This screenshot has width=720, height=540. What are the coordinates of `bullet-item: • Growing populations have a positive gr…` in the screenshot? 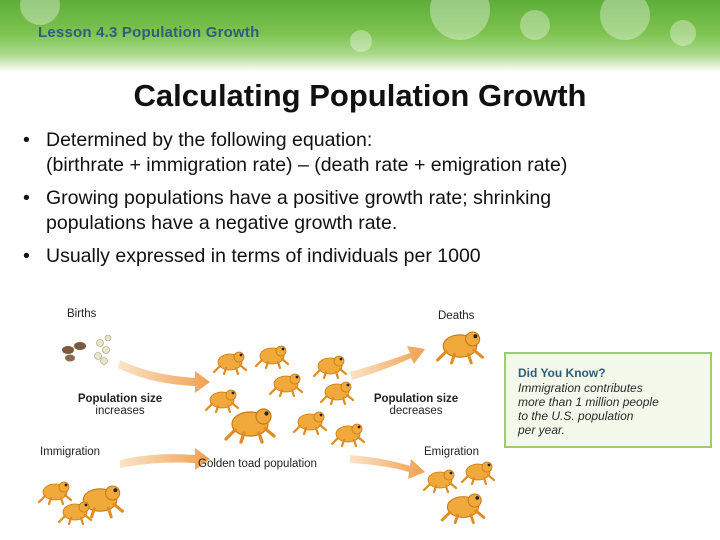 It's located at (365, 211).